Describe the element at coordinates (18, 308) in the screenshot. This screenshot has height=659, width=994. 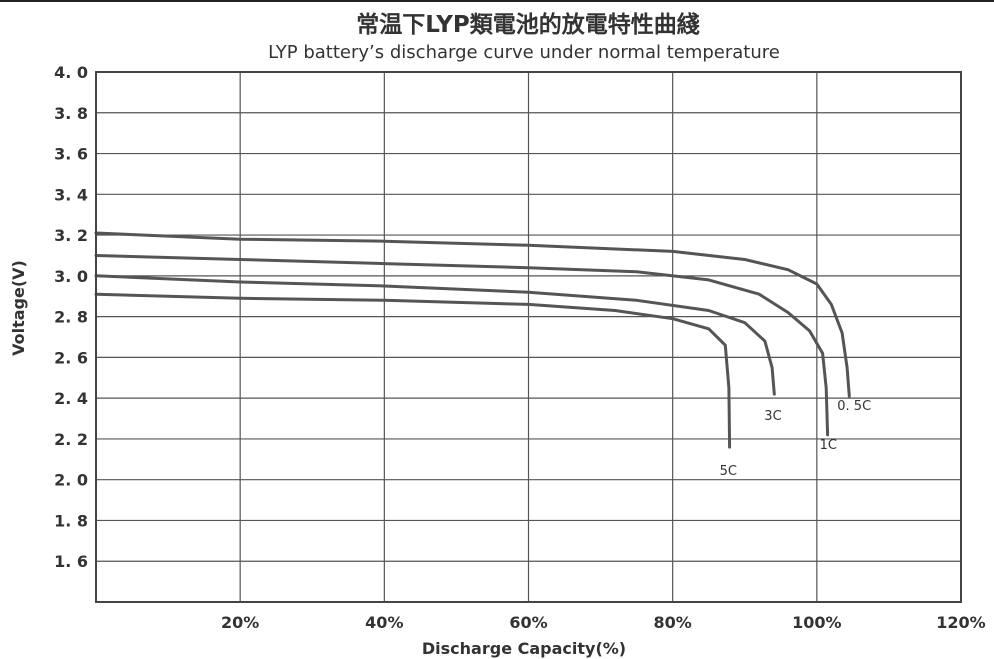
I see `y-axis-label: Voltage(V)` at that location.